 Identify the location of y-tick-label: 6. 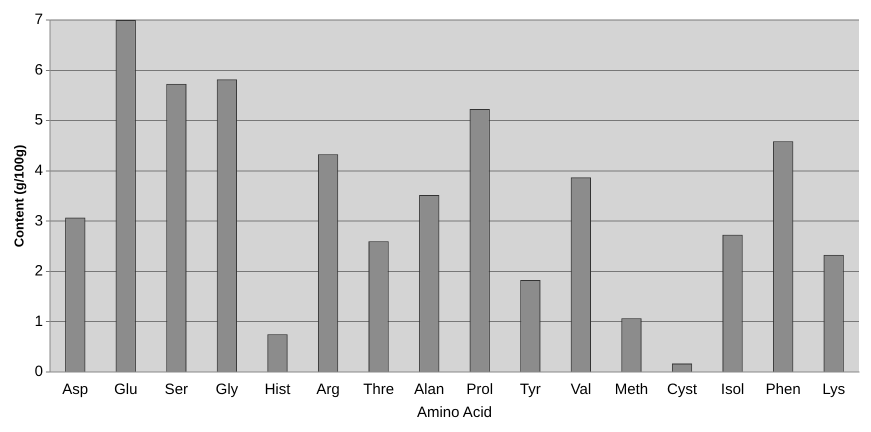
(38, 69).